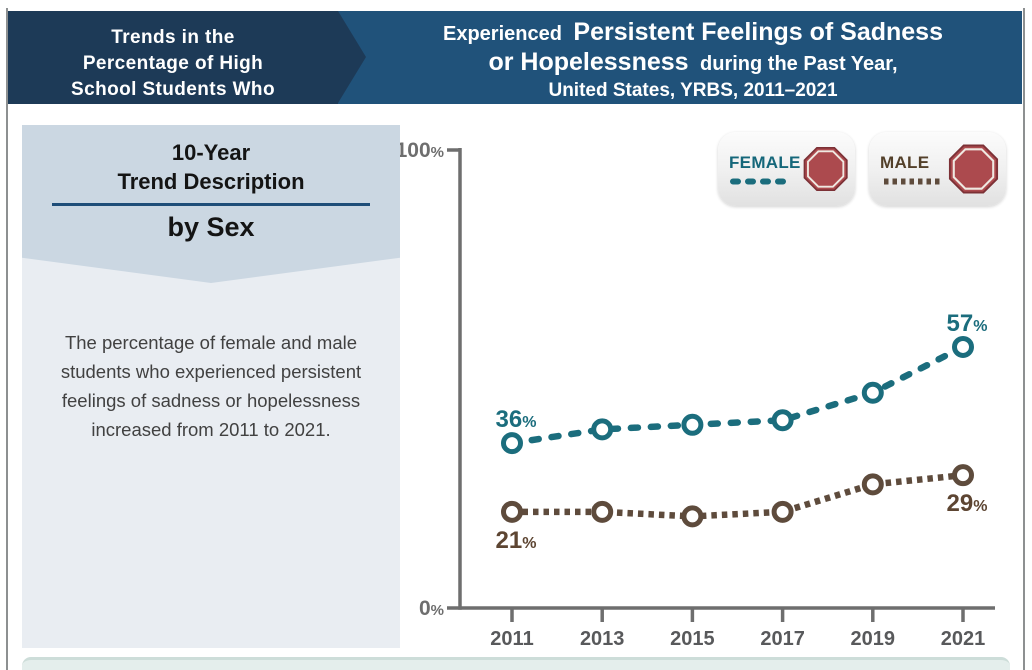 This screenshot has width=1032, height=670. What do you see at coordinates (422, 150) in the screenshot?
I see `y-tick-label: 100%` at bounding box center [422, 150].